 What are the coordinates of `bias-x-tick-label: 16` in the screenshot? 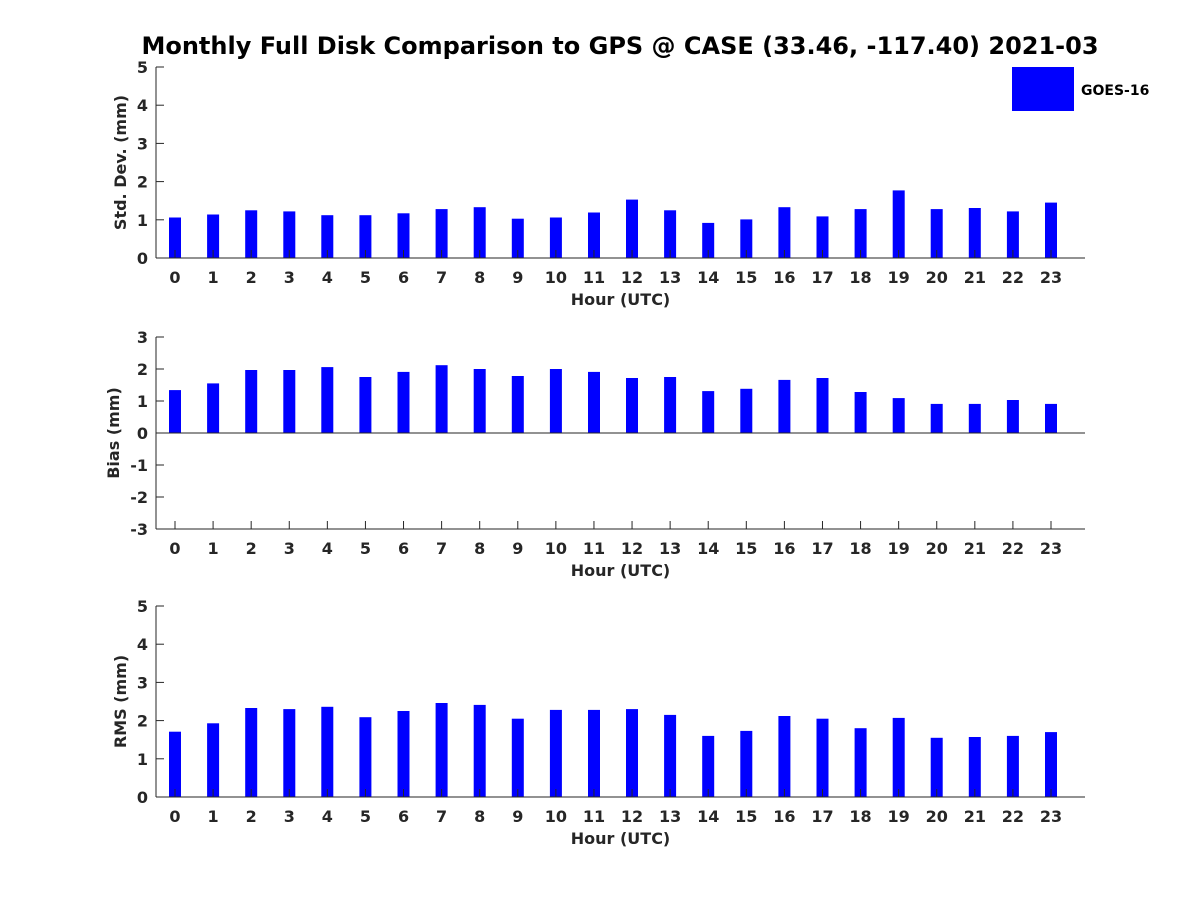 It's located at (784, 548).